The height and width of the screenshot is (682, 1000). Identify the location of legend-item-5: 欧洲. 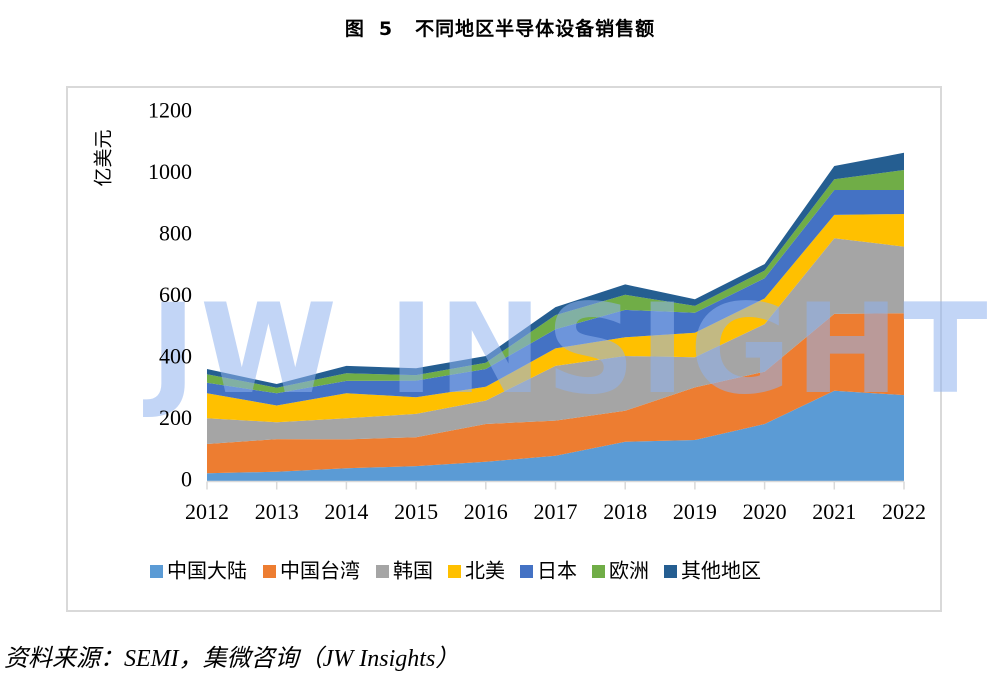
(620, 571).